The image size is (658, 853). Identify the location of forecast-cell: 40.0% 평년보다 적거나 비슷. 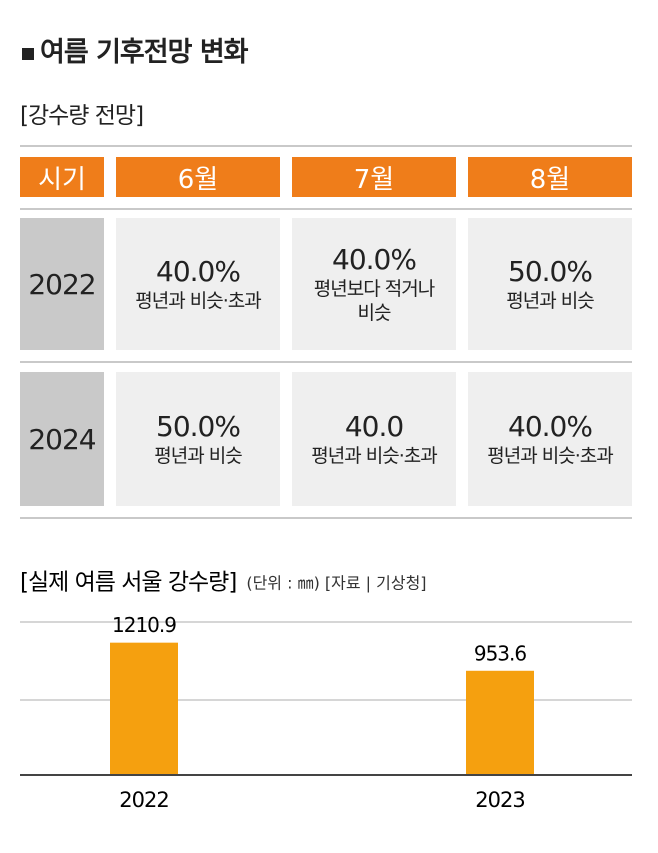
(374, 284).